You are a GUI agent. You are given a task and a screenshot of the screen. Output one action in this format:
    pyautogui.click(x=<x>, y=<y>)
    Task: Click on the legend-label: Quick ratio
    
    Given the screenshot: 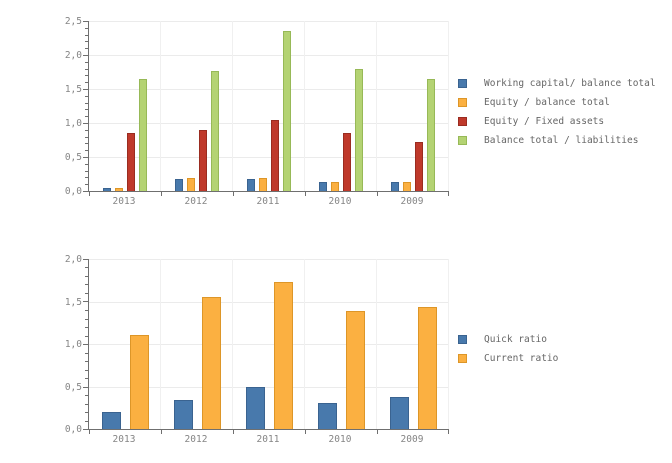 What is the action you would take?
    pyautogui.click(x=515, y=339)
    